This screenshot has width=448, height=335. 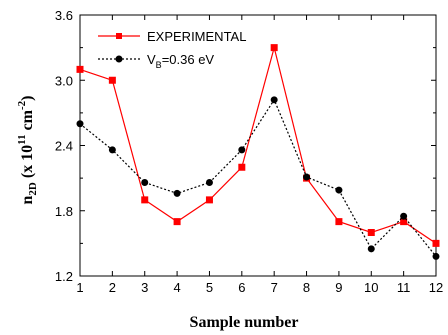 What do you see at coordinates (436, 287) in the screenshot?
I see `x-tick-label: 12` at bounding box center [436, 287].